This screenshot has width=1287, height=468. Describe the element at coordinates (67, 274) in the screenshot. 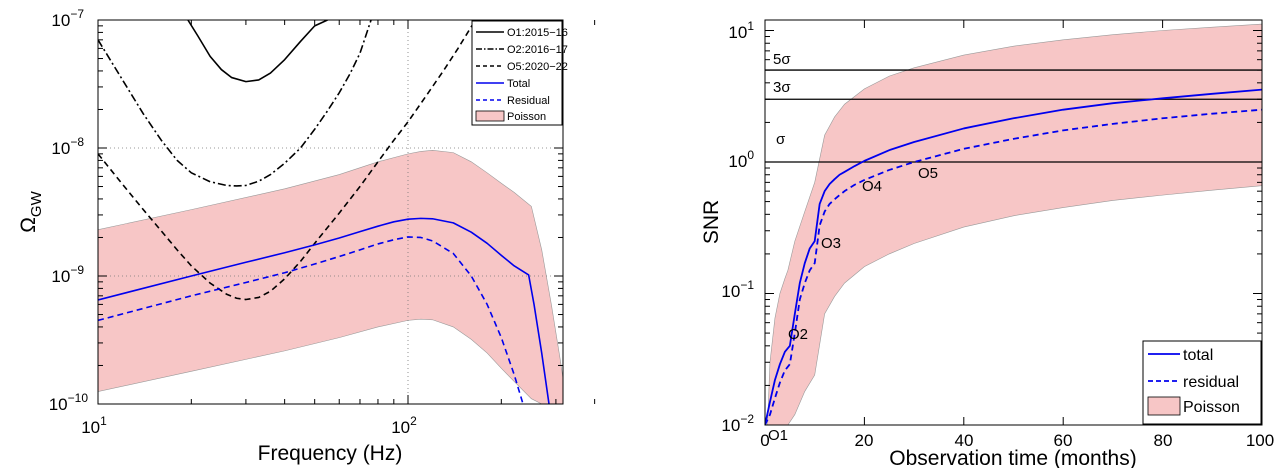

I see `y-tick-label: 10⁻⁹` at that location.